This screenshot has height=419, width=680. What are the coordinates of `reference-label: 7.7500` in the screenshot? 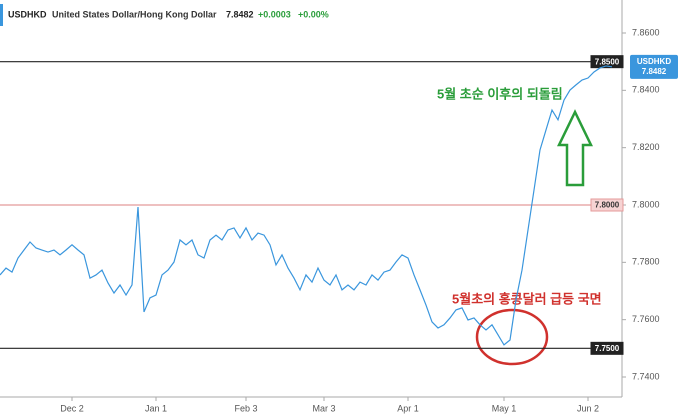 It's located at (607, 348).